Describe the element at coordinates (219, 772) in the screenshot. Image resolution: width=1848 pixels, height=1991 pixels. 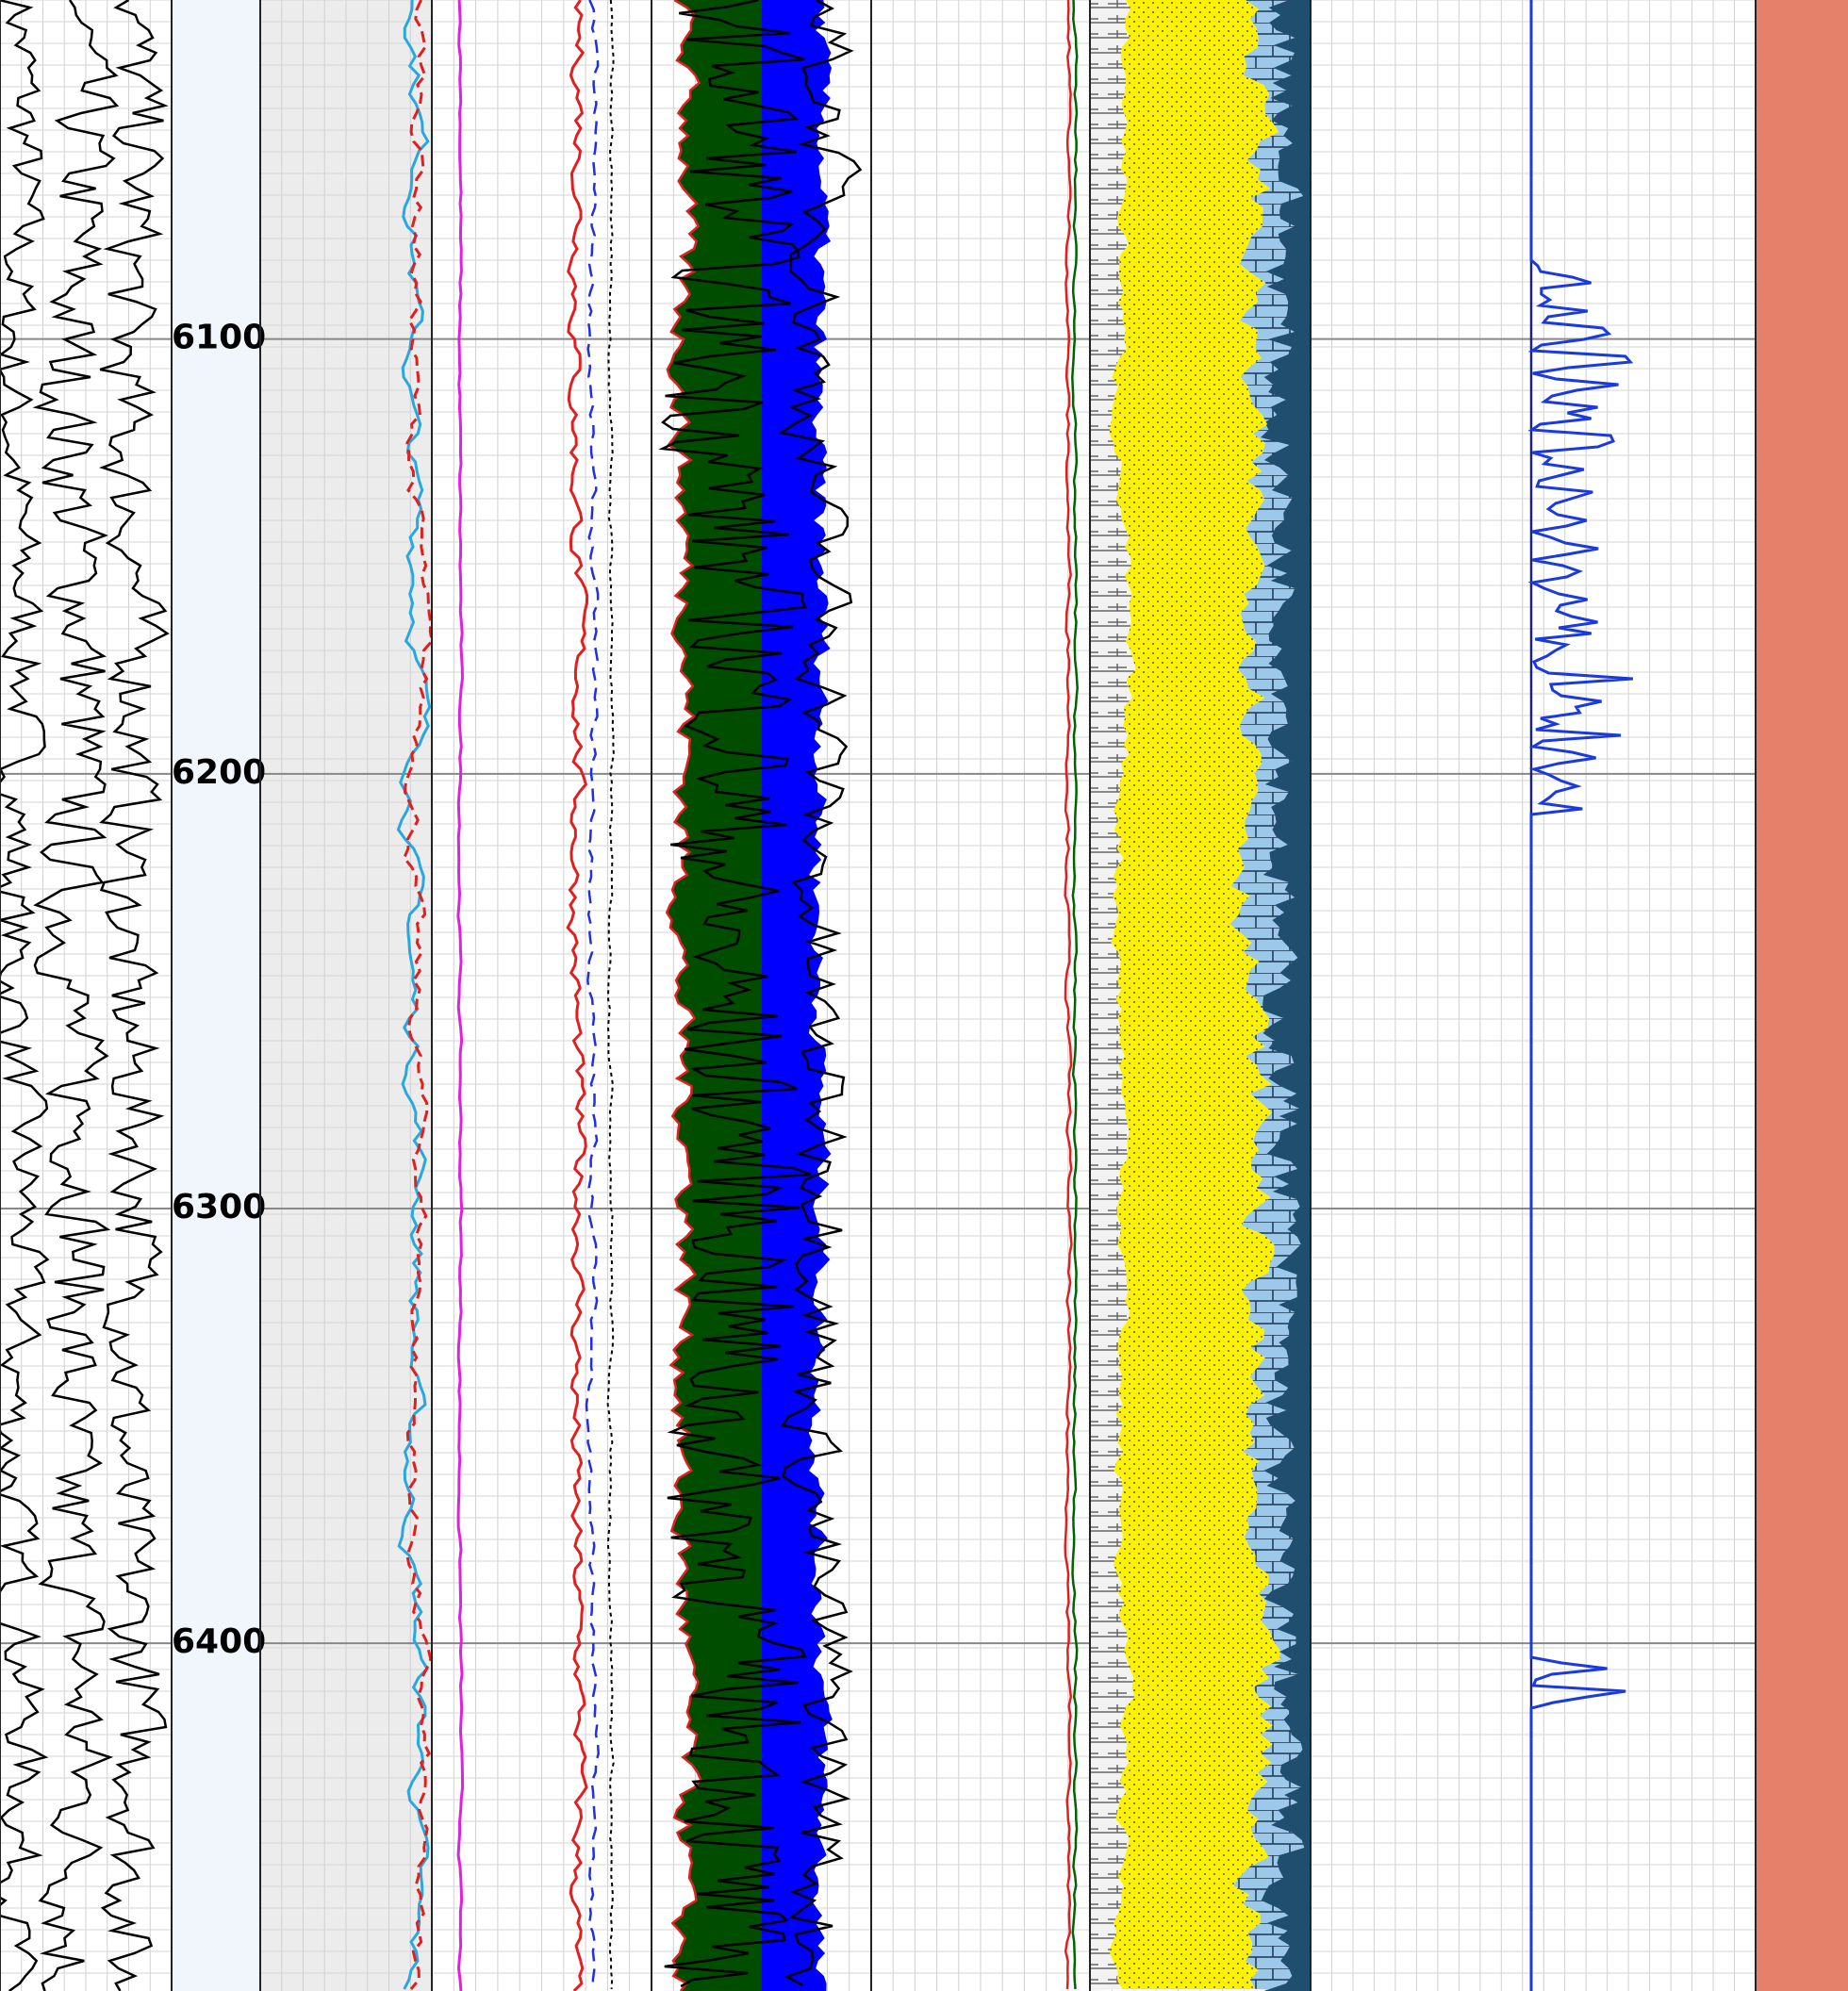
I see `depth-label: 6200` at that location.